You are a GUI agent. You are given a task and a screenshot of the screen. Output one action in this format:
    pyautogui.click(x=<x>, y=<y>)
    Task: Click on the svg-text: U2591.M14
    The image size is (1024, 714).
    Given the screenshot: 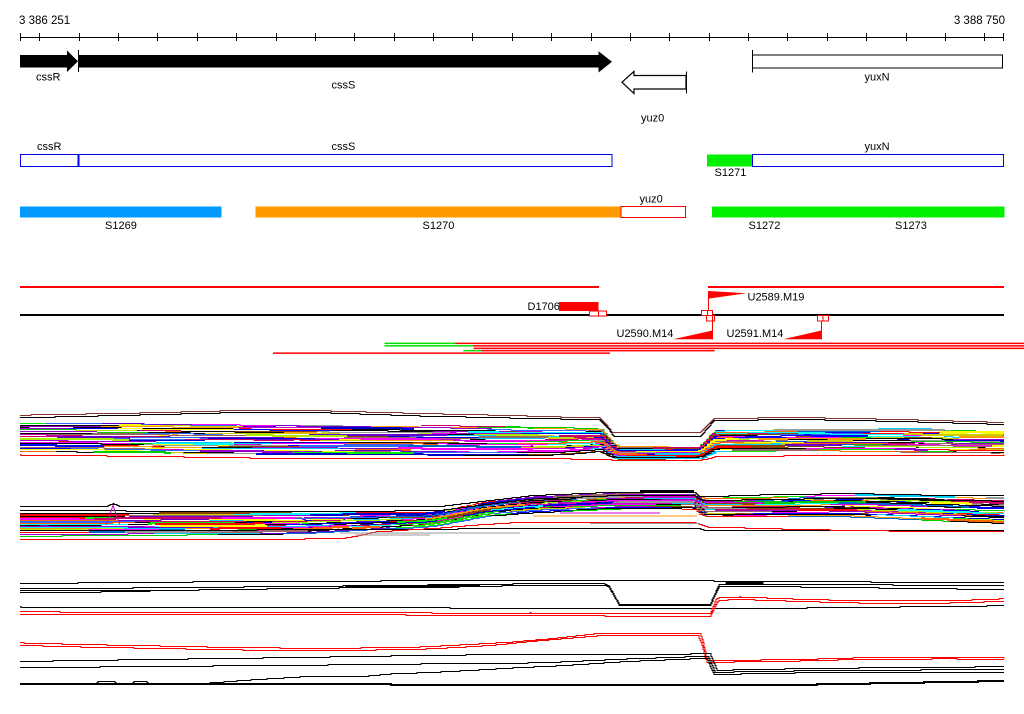 What is the action you would take?
    pyautogui.click(x=755, y=334)
    